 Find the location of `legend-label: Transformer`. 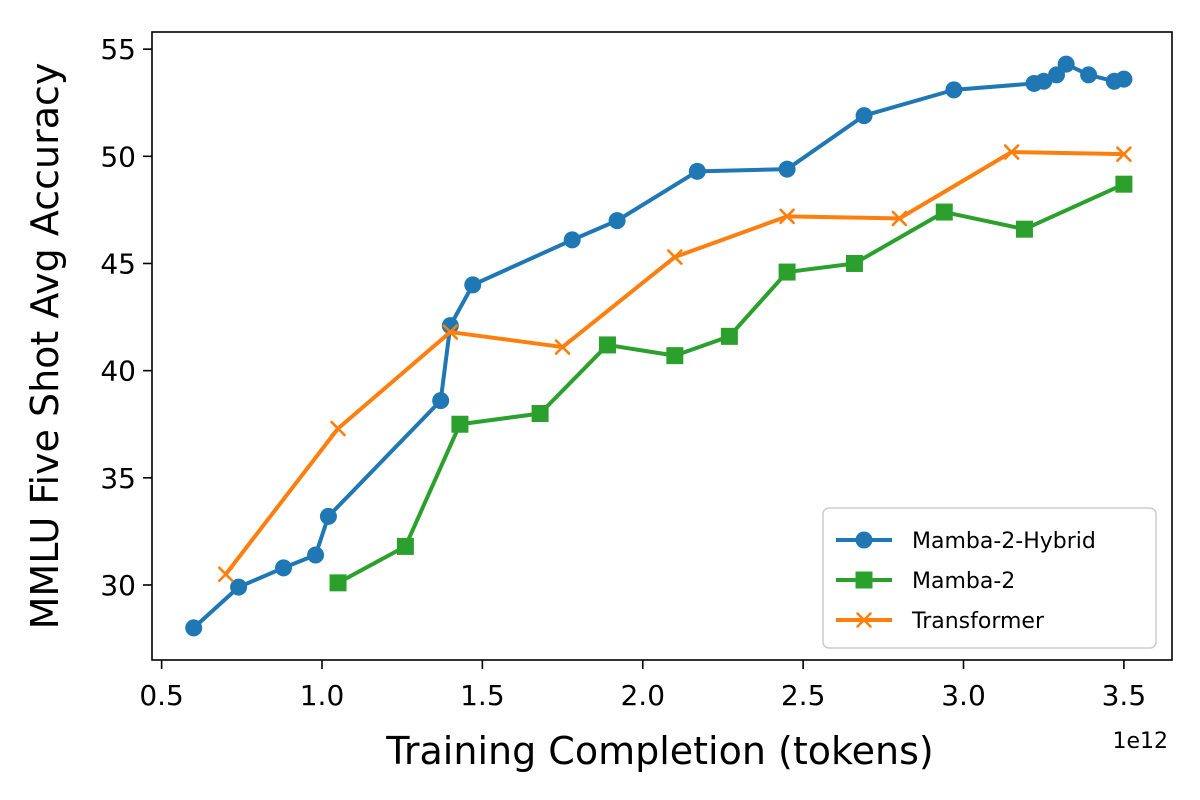

legend-label: Transformer is located at coordinates (978, 621).